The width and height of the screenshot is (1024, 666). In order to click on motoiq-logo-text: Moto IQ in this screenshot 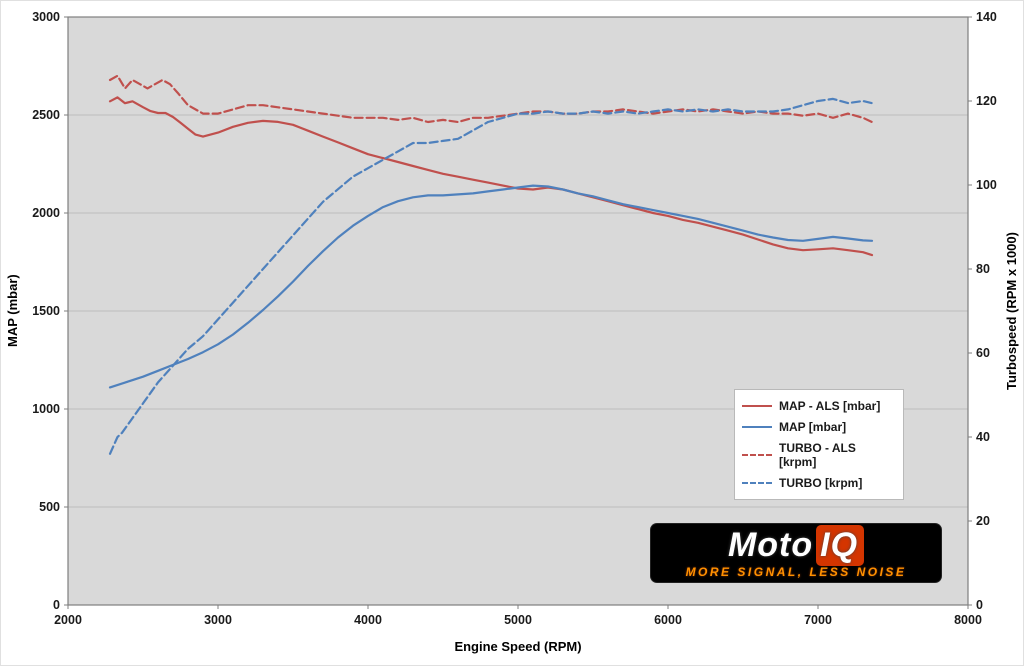, I will do `click(796, 545)`.